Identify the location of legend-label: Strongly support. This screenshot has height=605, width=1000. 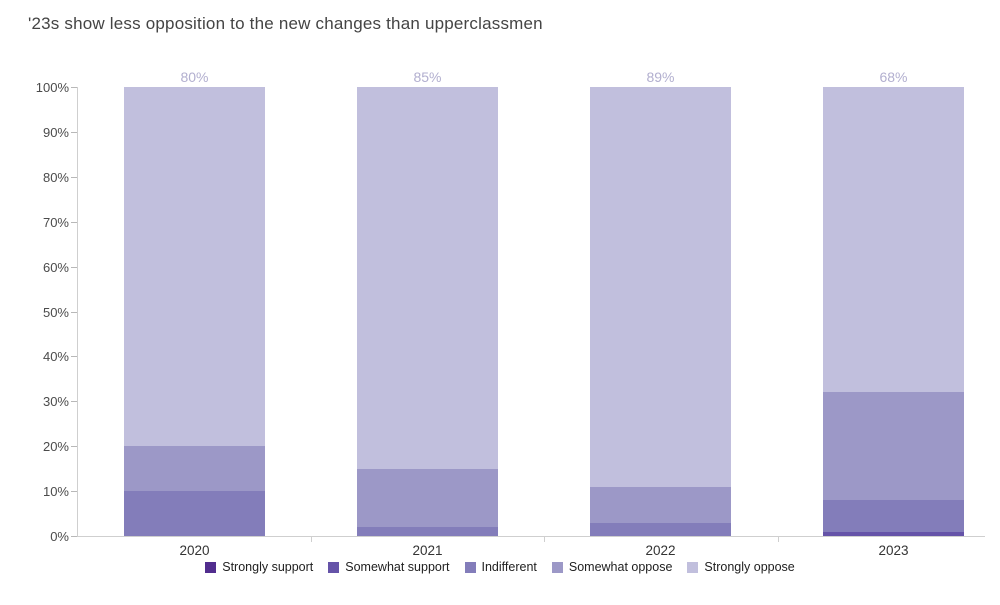
(268, 567).